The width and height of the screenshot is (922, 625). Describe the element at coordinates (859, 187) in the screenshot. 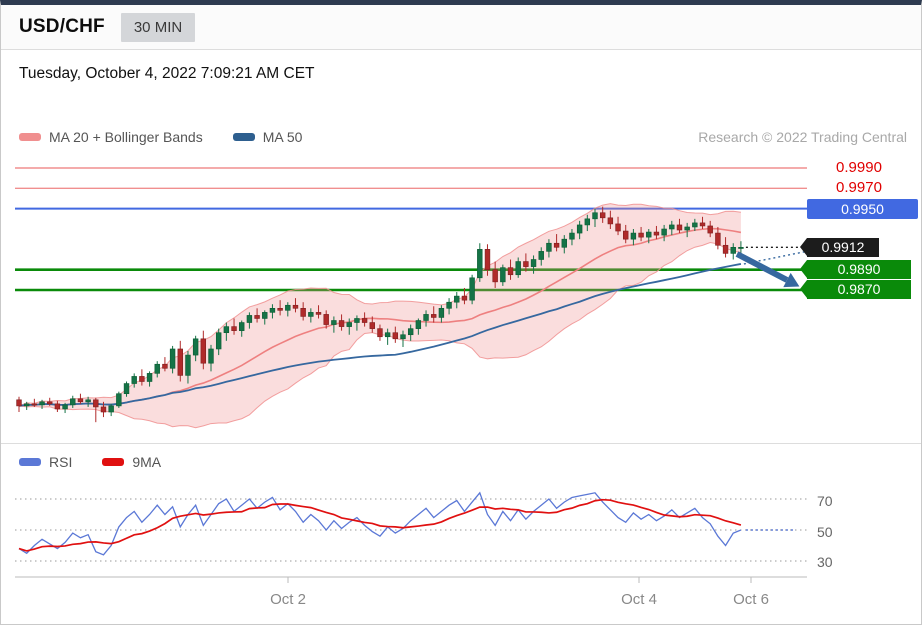

I see `resistance-label-1: 0.9970` at that location.